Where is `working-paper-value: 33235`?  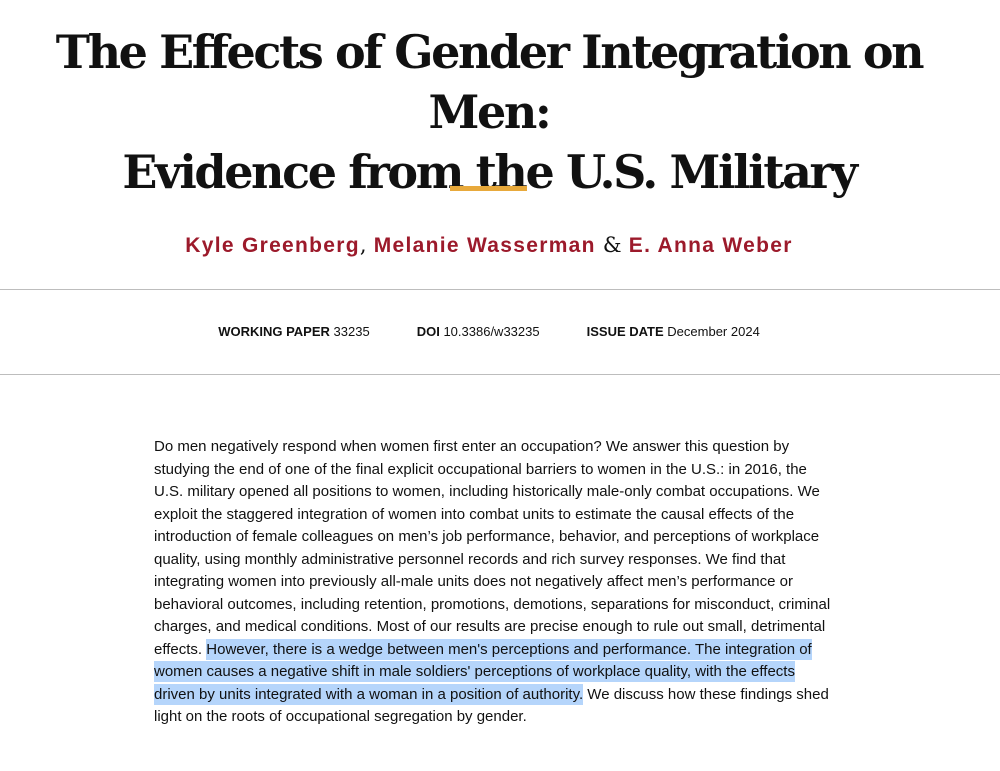 working-paper-value: 33235 is located at coordinates (351, 331).